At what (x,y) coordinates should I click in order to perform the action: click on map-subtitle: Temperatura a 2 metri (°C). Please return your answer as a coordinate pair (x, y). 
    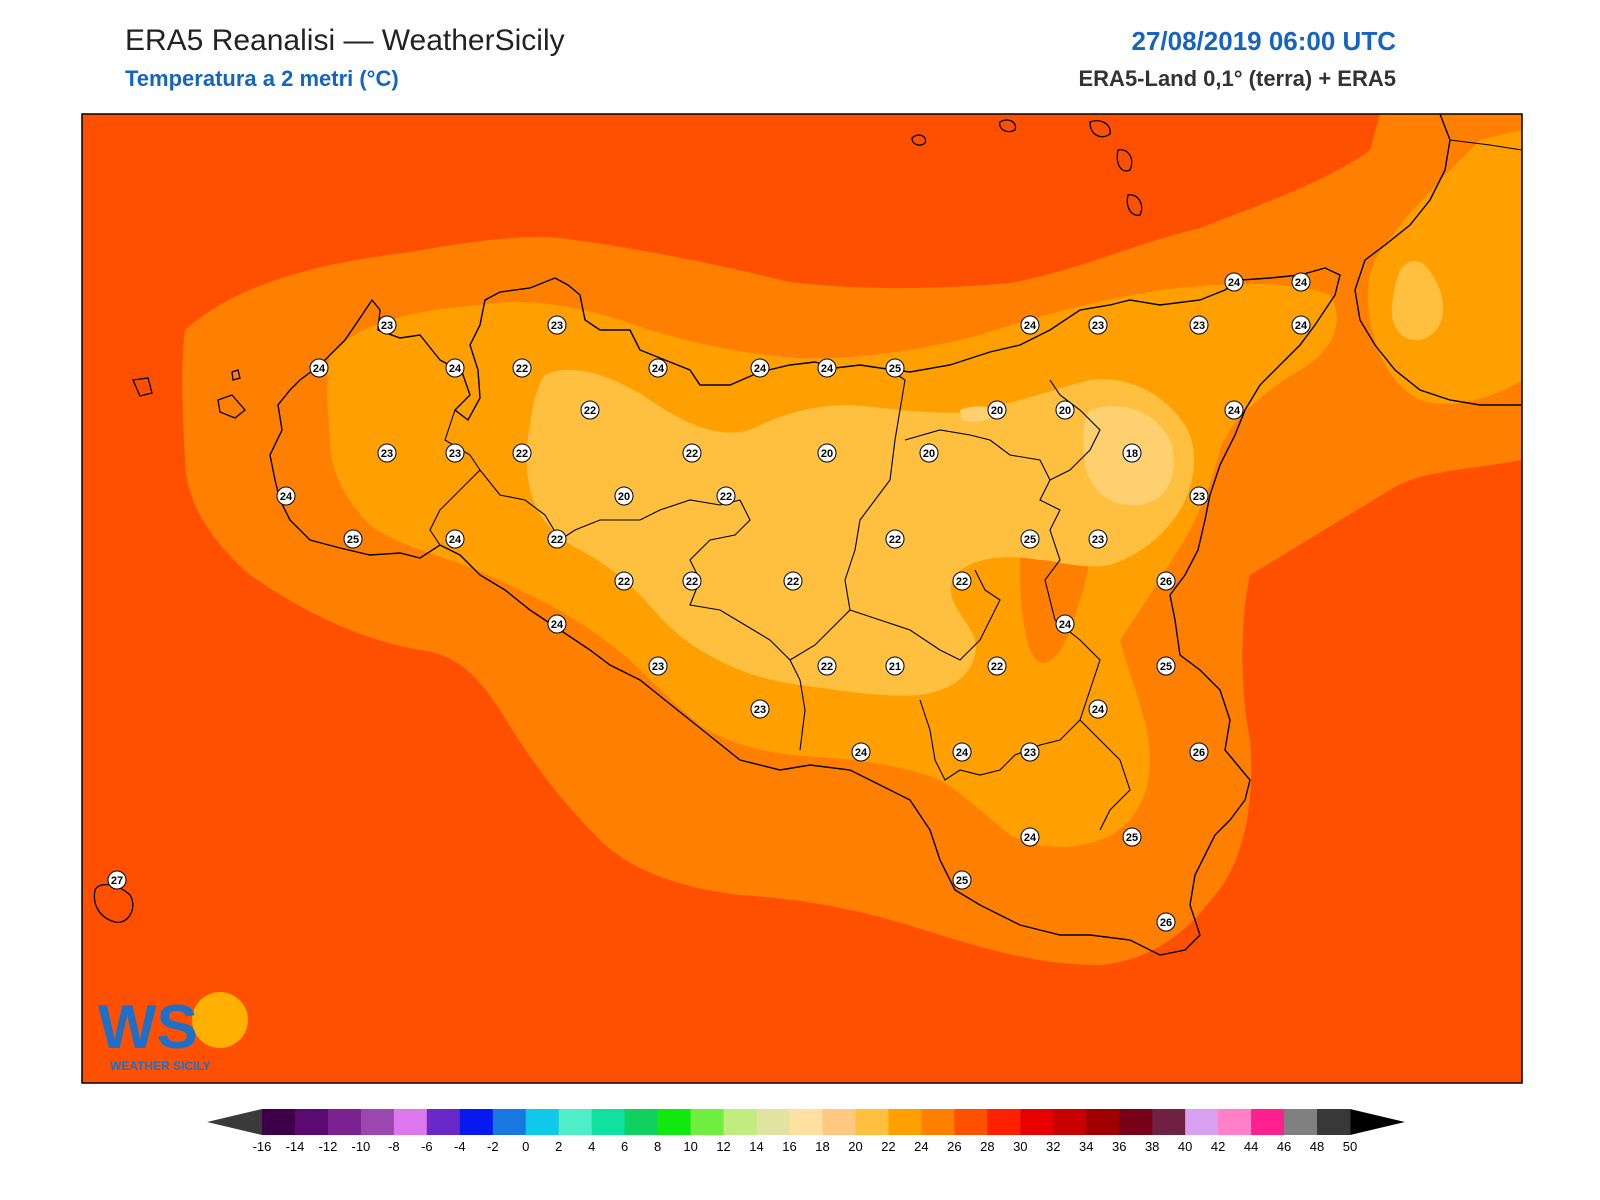
    Looking at the image, I should click on (262, 78).